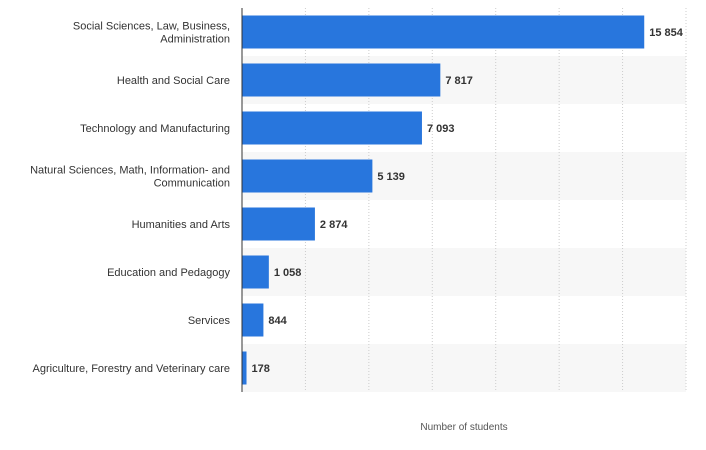  What do you see at coordinates (192, 184) in the screenshot?
I see `category-label-line: Communication` at bounding box center [192, 184].